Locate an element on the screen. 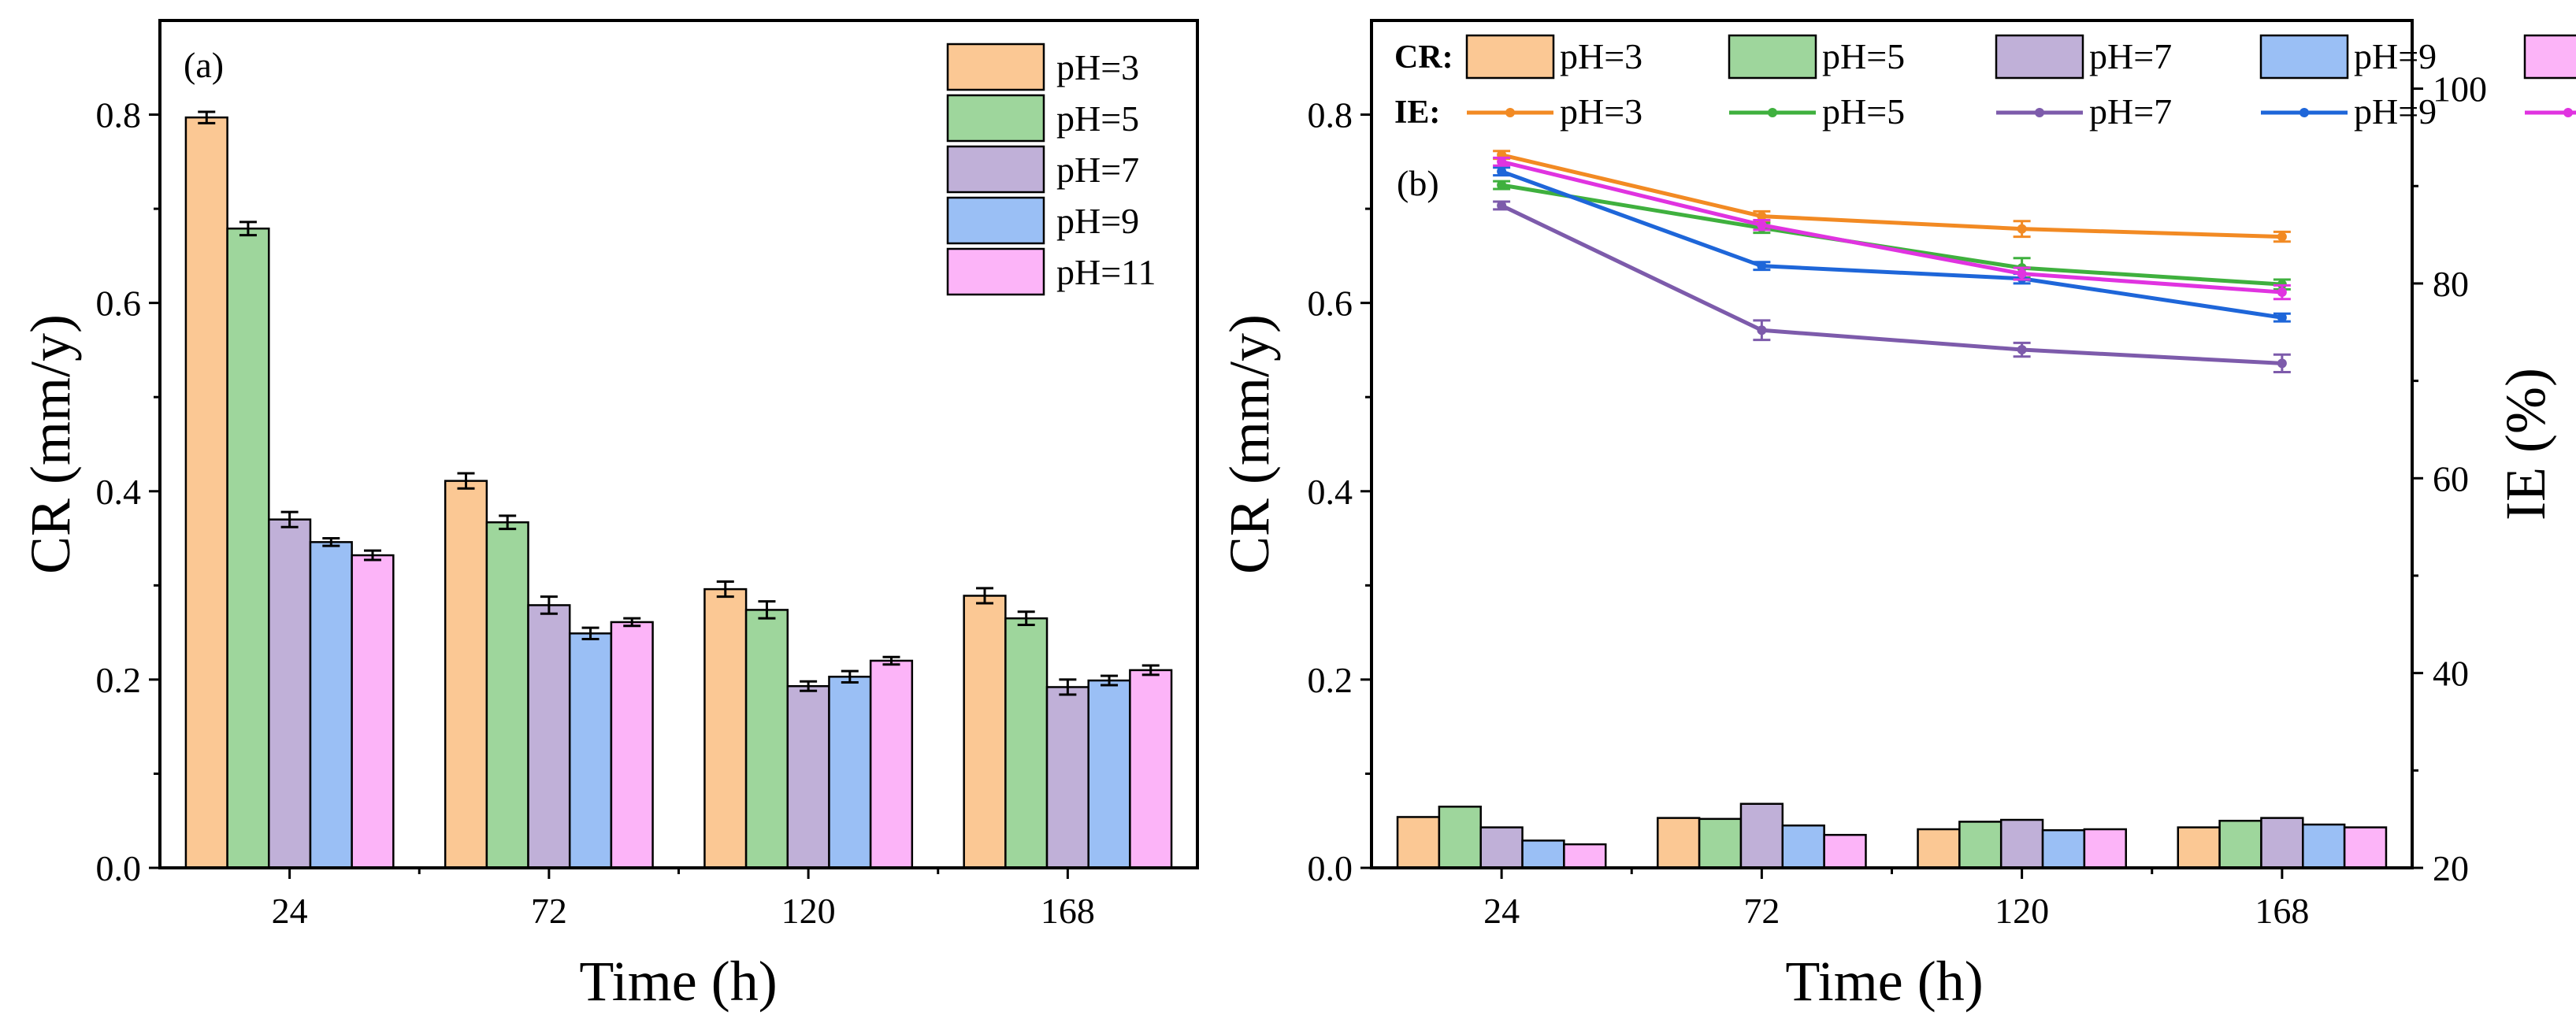 The width and height of the screenshot is (2576, 1023). panel-a-legend-swatch-pH=7 is located at coordinates (995, 169).